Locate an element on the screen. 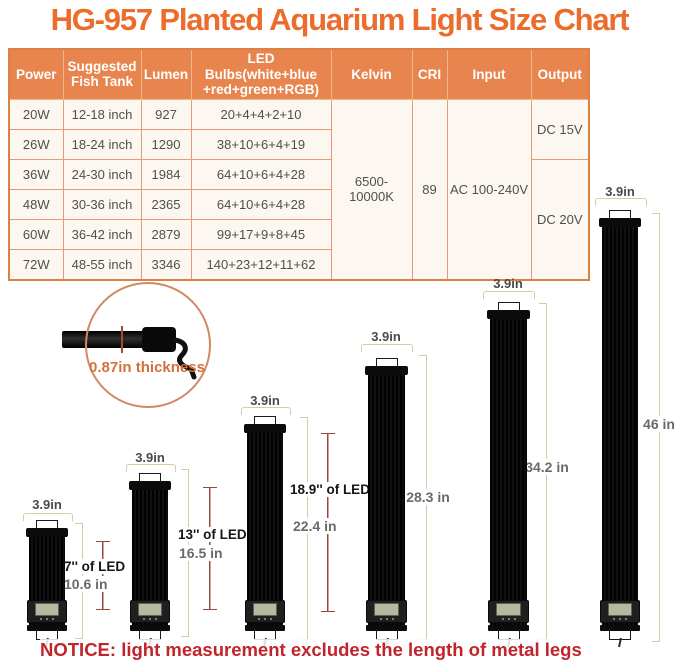 This screenshot has width=679, height=666. kelvin-value: 6500-10000K is located at coordinates (371, 189).